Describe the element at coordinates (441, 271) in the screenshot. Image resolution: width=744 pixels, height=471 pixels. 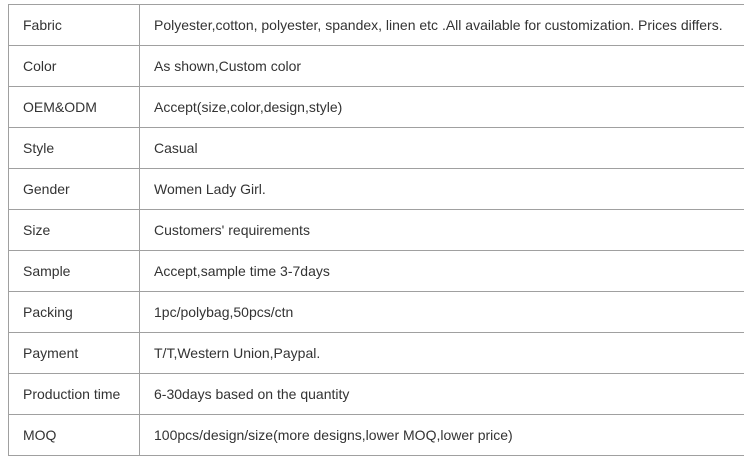
I see `spec-value: Accept,sample time 3-7days` at that location.